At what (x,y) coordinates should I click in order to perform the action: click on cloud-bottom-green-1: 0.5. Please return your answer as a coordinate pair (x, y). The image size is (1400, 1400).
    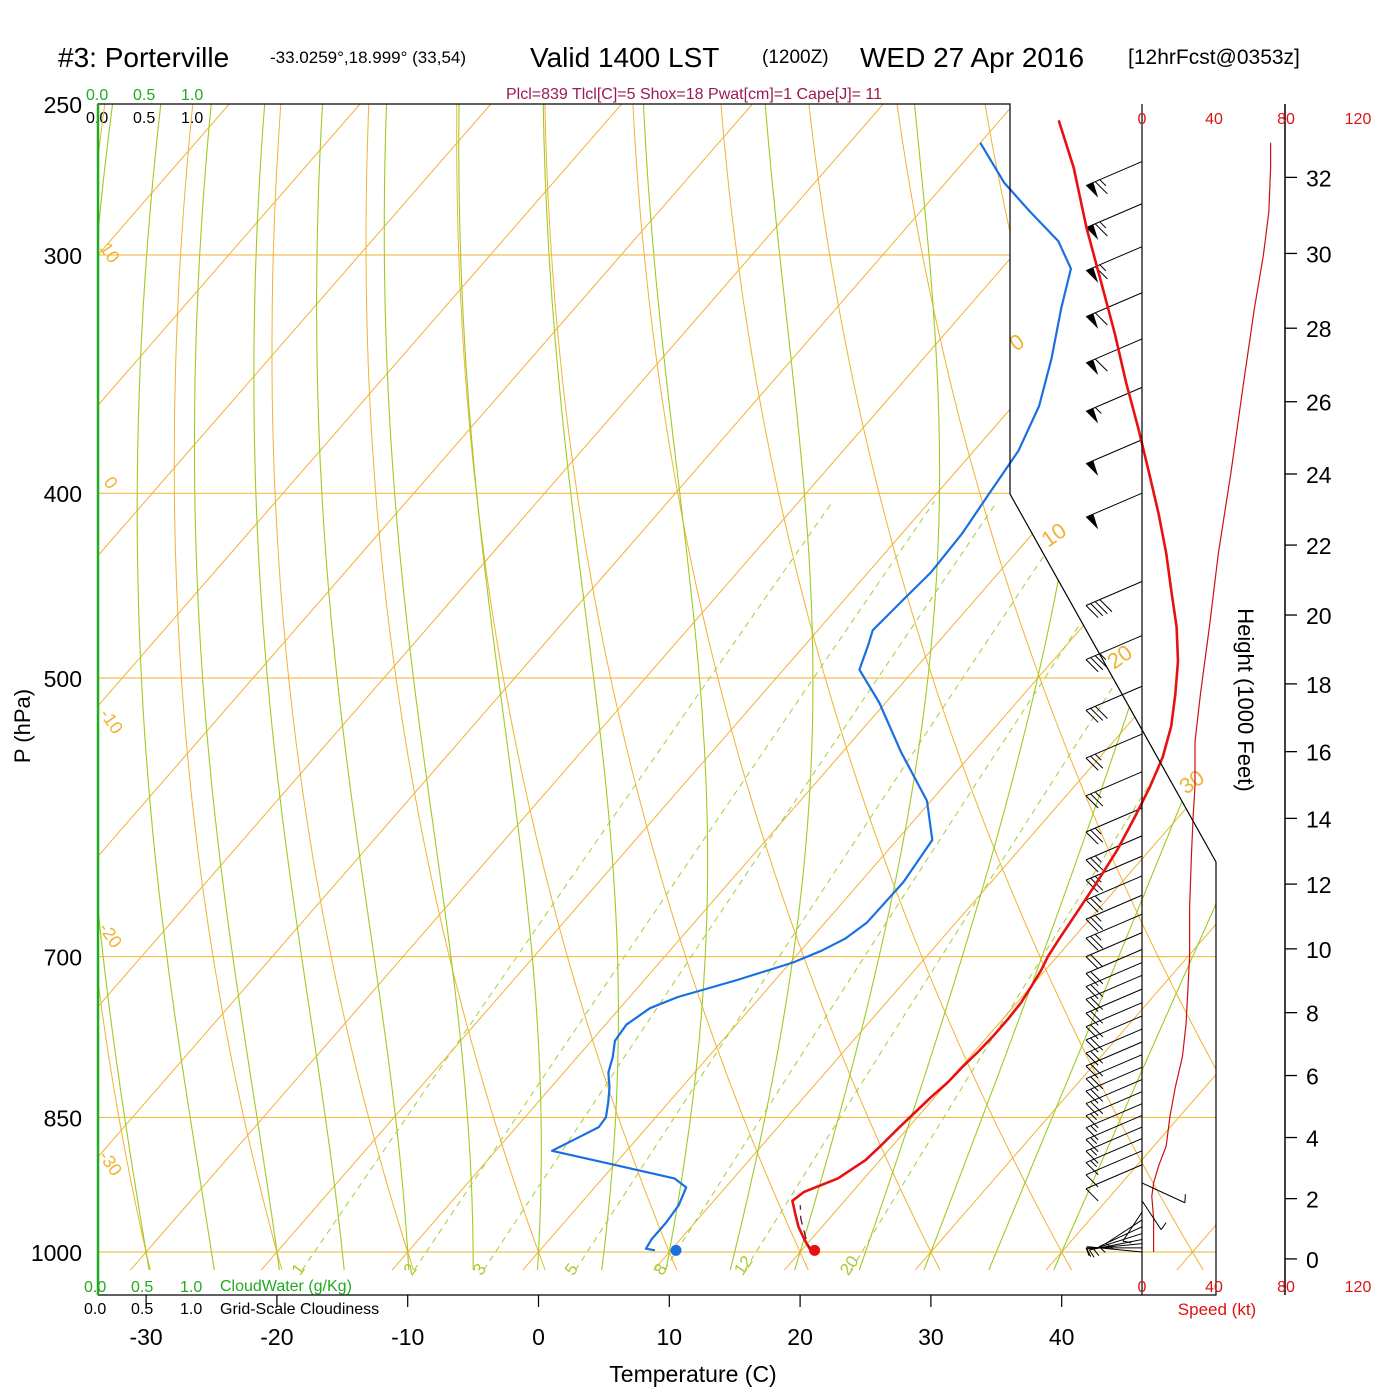
    Looking at the image, I should click on (142, 1287).